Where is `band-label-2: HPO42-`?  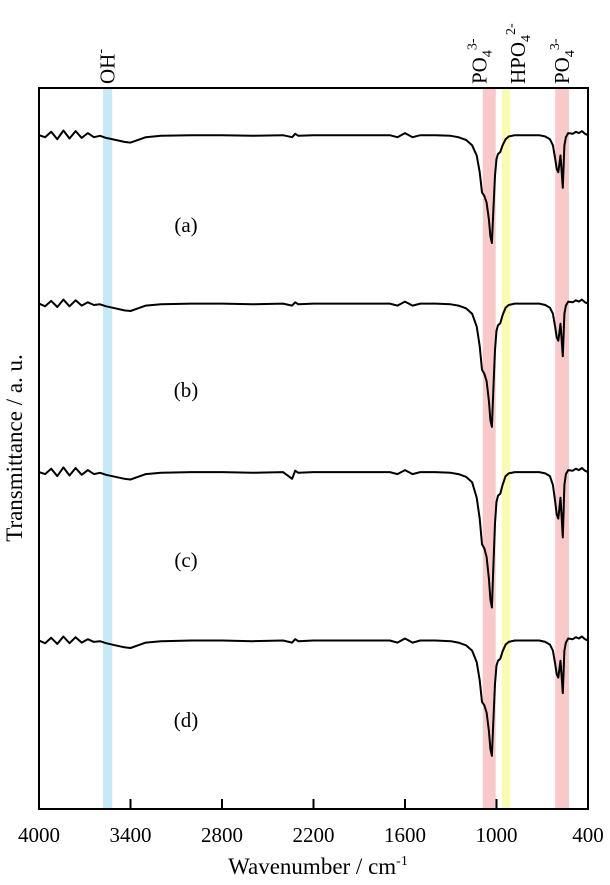 band-label-2: HPO42- is located at coordinates (519, 53).